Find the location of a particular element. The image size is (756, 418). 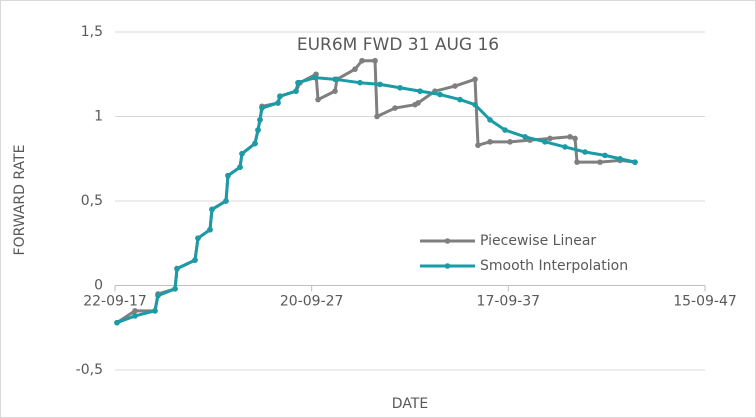

x-tick-label: 20-09-27 is located at coordinates (312, 302).